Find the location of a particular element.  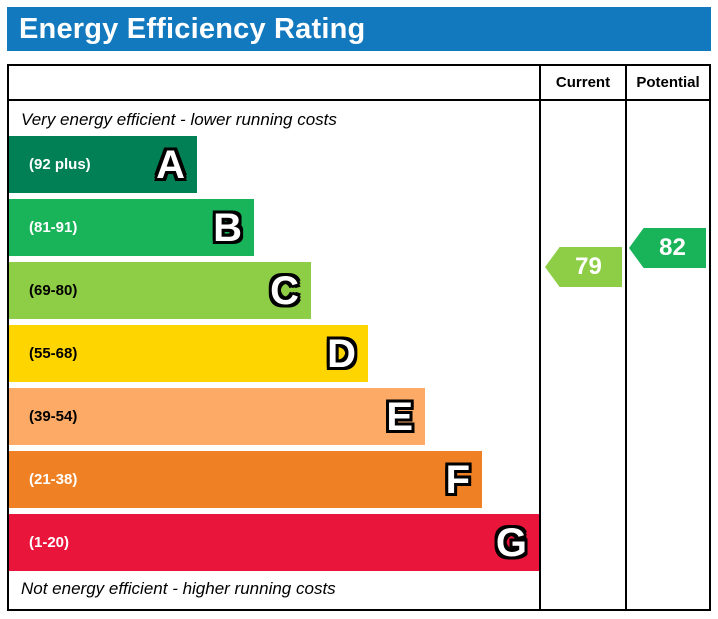

page-title: Energy Efficiency Rating is located at coordinates (192, 28).